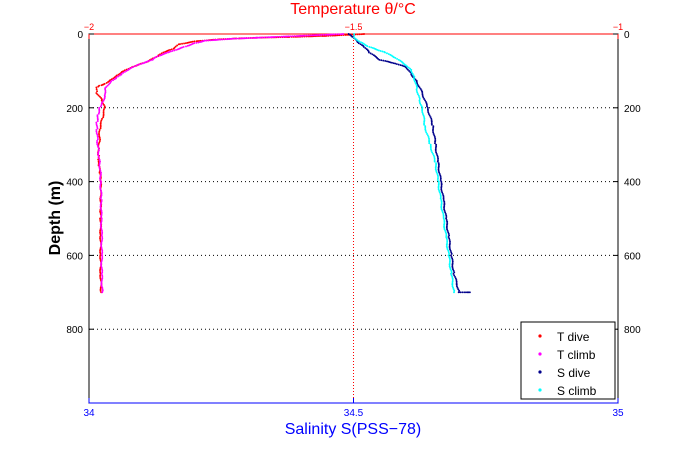 The height and width of the screenshot is (454, 681). Describe the element at coordinates (618, 27) in the screenshot. I see `top-tick-label: −1` at that location.